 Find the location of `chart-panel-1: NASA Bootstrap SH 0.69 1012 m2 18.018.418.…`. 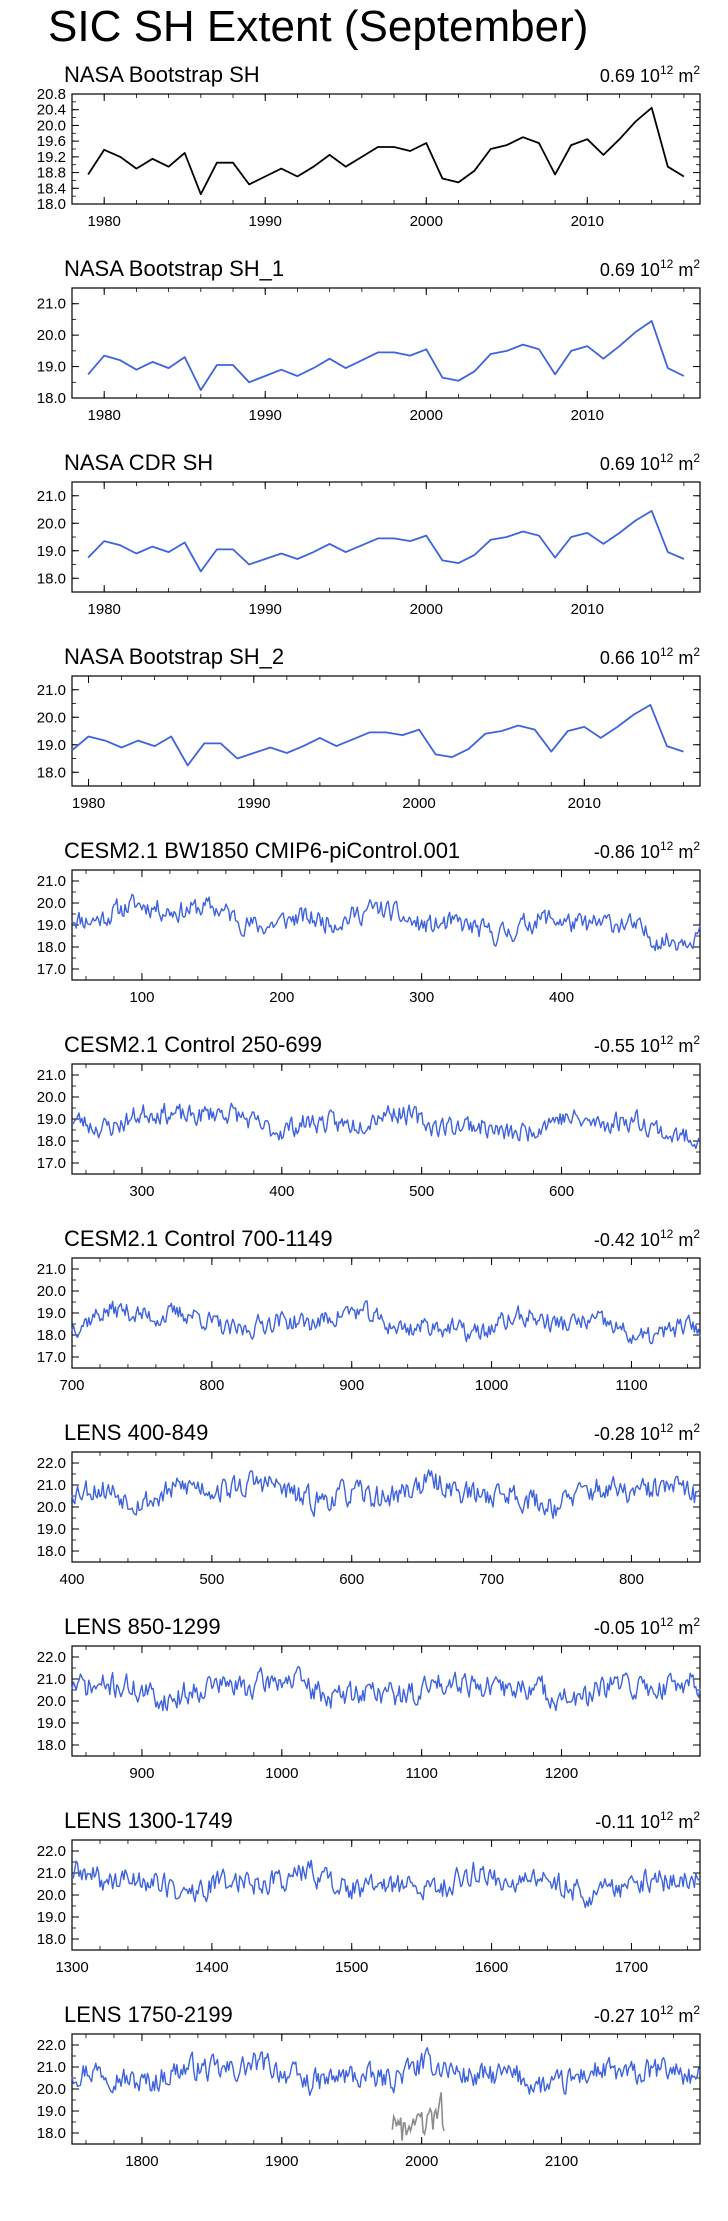

chart-panel-1: NASA Bootstrap SH 0.69 1012 m2 18.018.418.… is located at coordinates (369, 146).